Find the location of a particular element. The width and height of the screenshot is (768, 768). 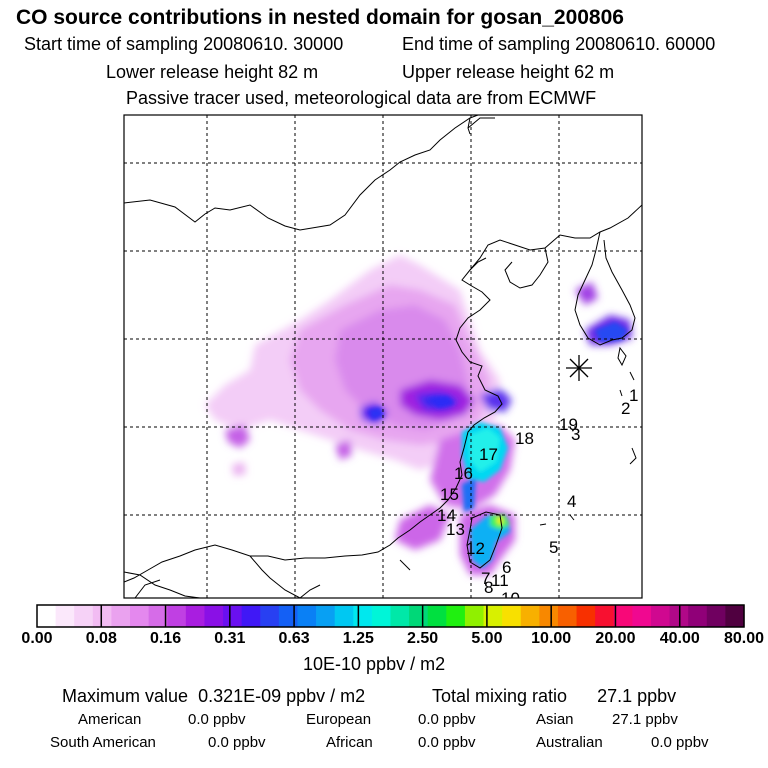

region-value-european: 0.0 ppbv is located at coordinates (447, 719).